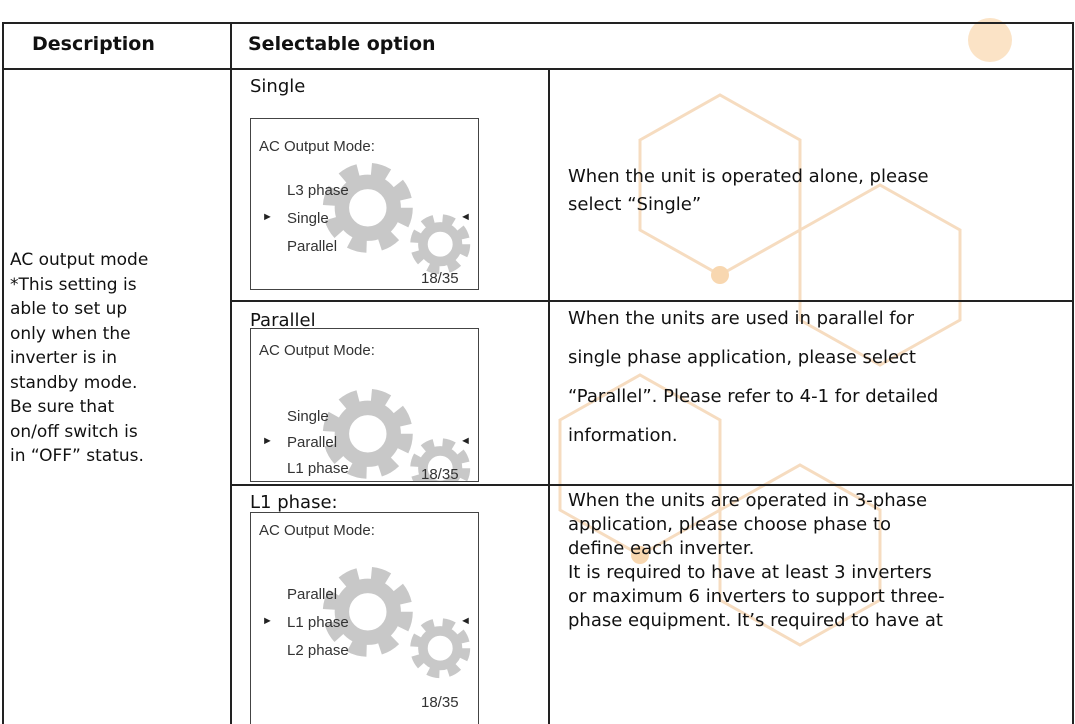 This screenshot has width=1075, height=724. What do you see at coordinates (283, 320) in the screenshot?
I see `option-label: Parallel` at bounding box center [283, 320].